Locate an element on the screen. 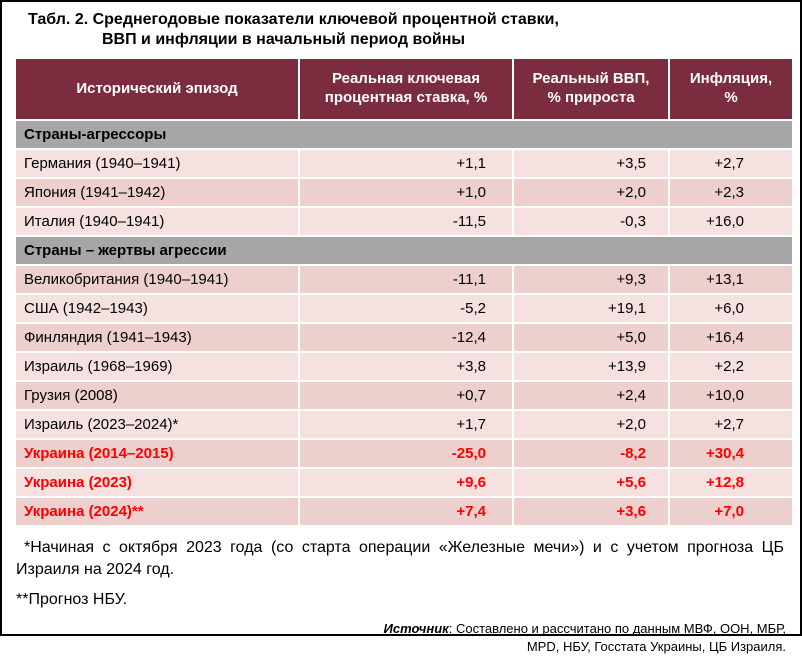  rate-cell: +3,8 is located at coordinates (406, 366).